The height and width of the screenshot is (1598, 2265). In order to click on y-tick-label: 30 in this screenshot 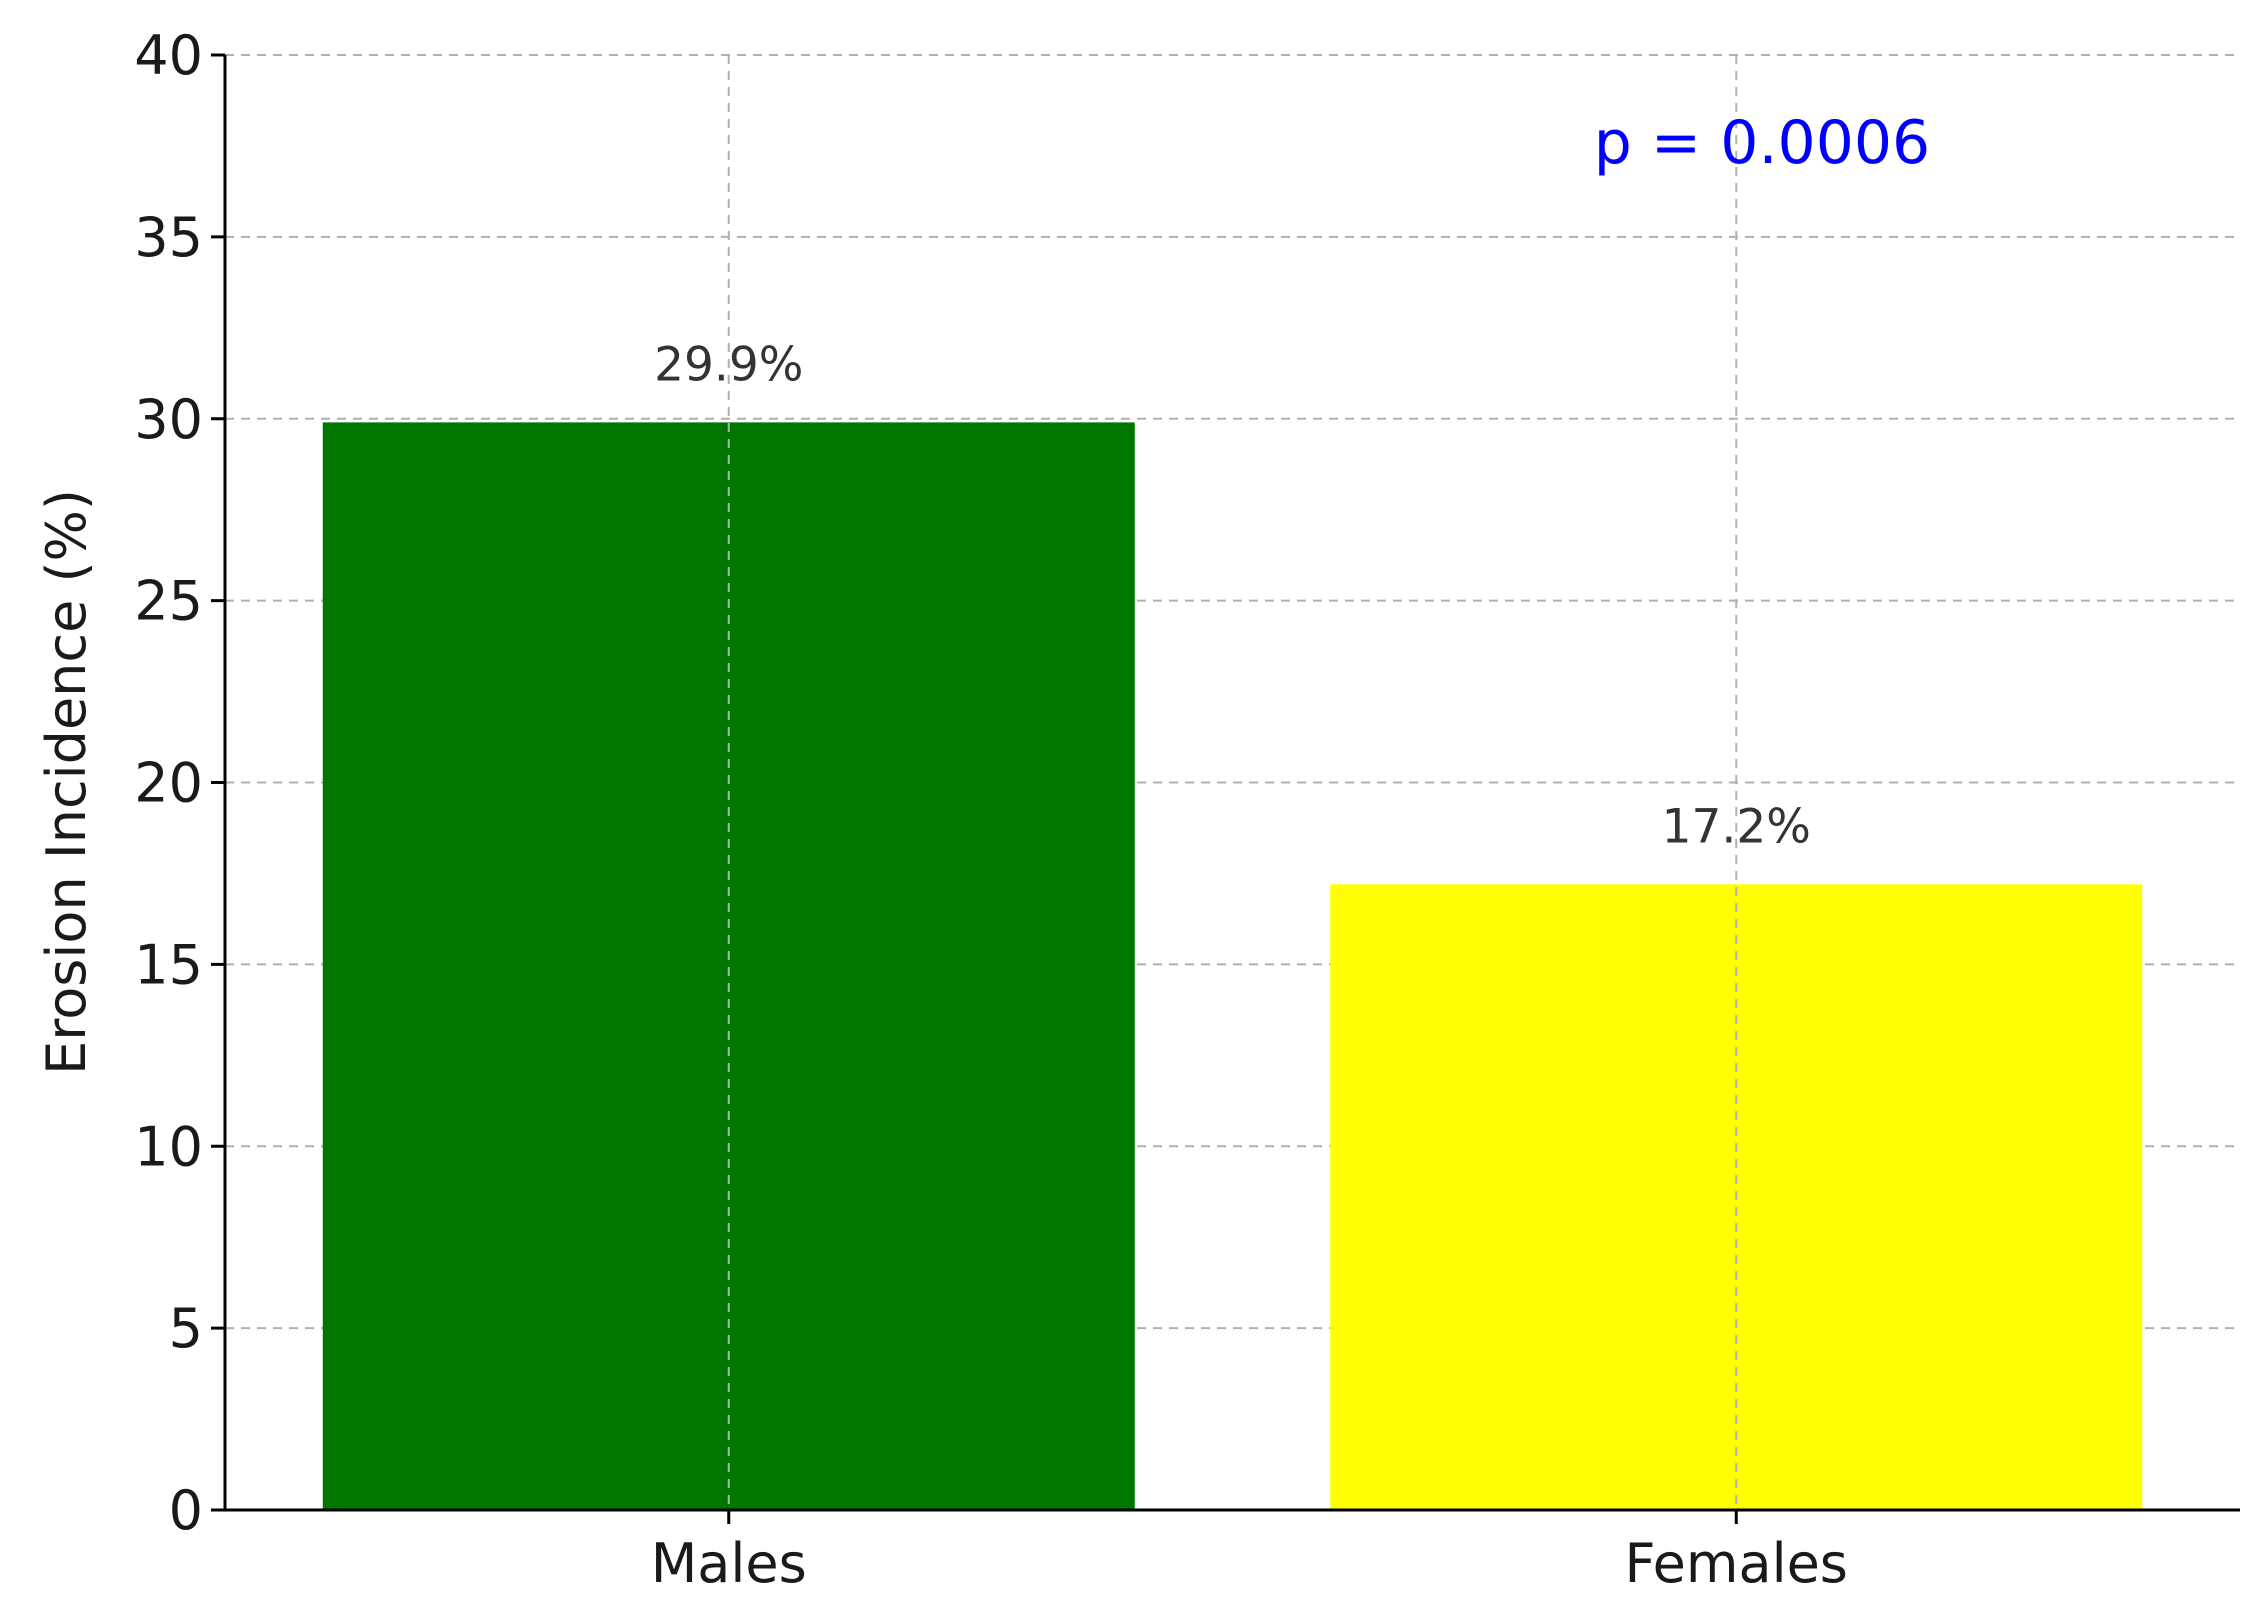, I will do `click(168, 419)`.